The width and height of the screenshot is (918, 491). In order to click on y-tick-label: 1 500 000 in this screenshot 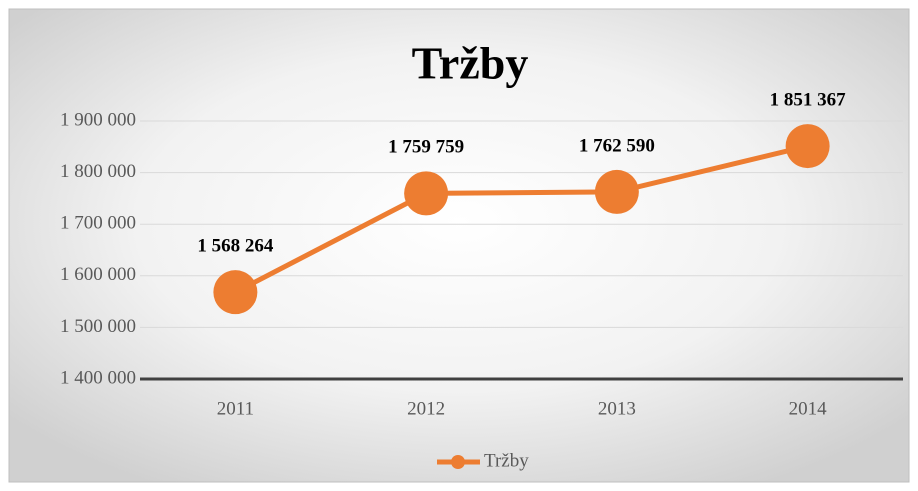, I will do `click(98, 326)`.